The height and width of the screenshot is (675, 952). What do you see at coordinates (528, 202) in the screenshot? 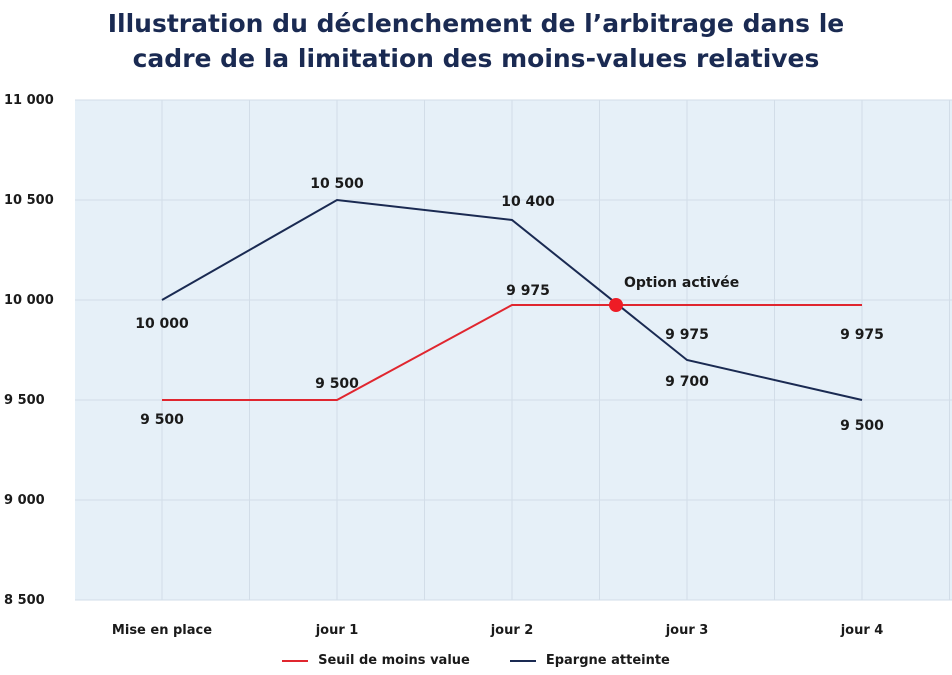
I see `data-label: 10 400` at bounding box center [528, 202].